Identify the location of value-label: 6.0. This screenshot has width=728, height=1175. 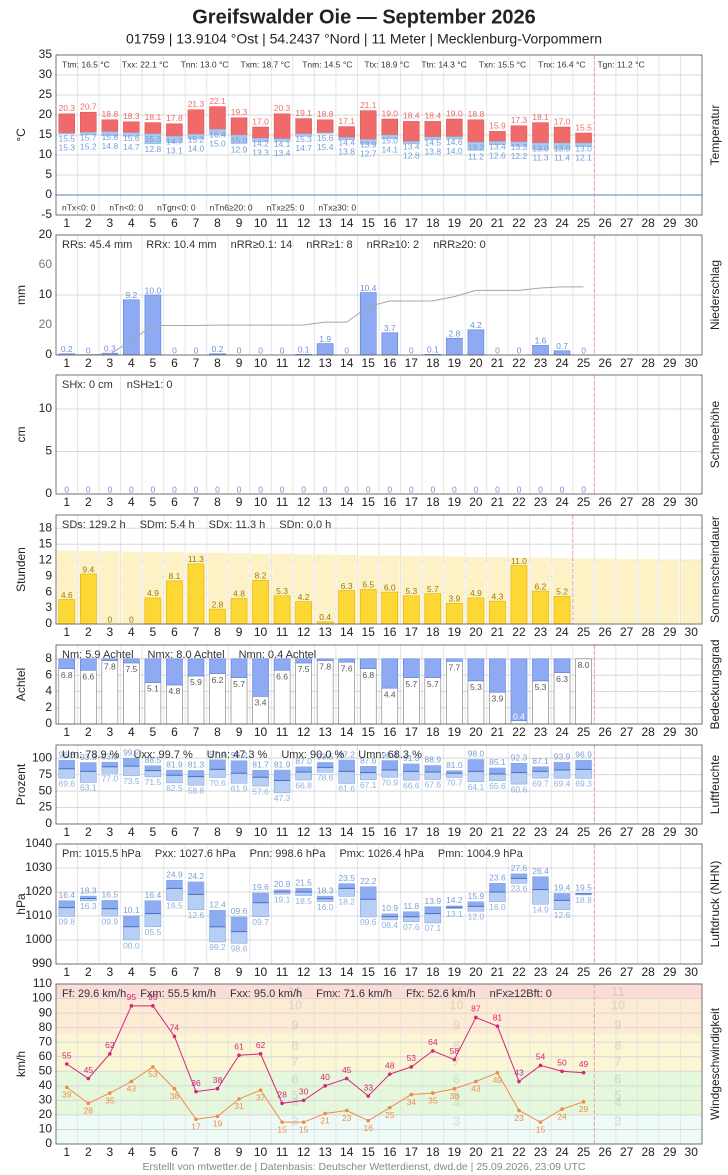
(390, 587).